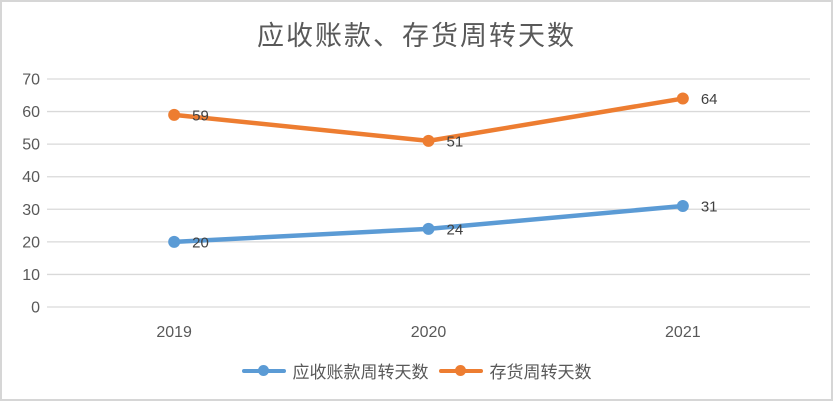  Describe the element at coordinates (200, 115) in the screenshot. I see `data-label: 59` at that location.